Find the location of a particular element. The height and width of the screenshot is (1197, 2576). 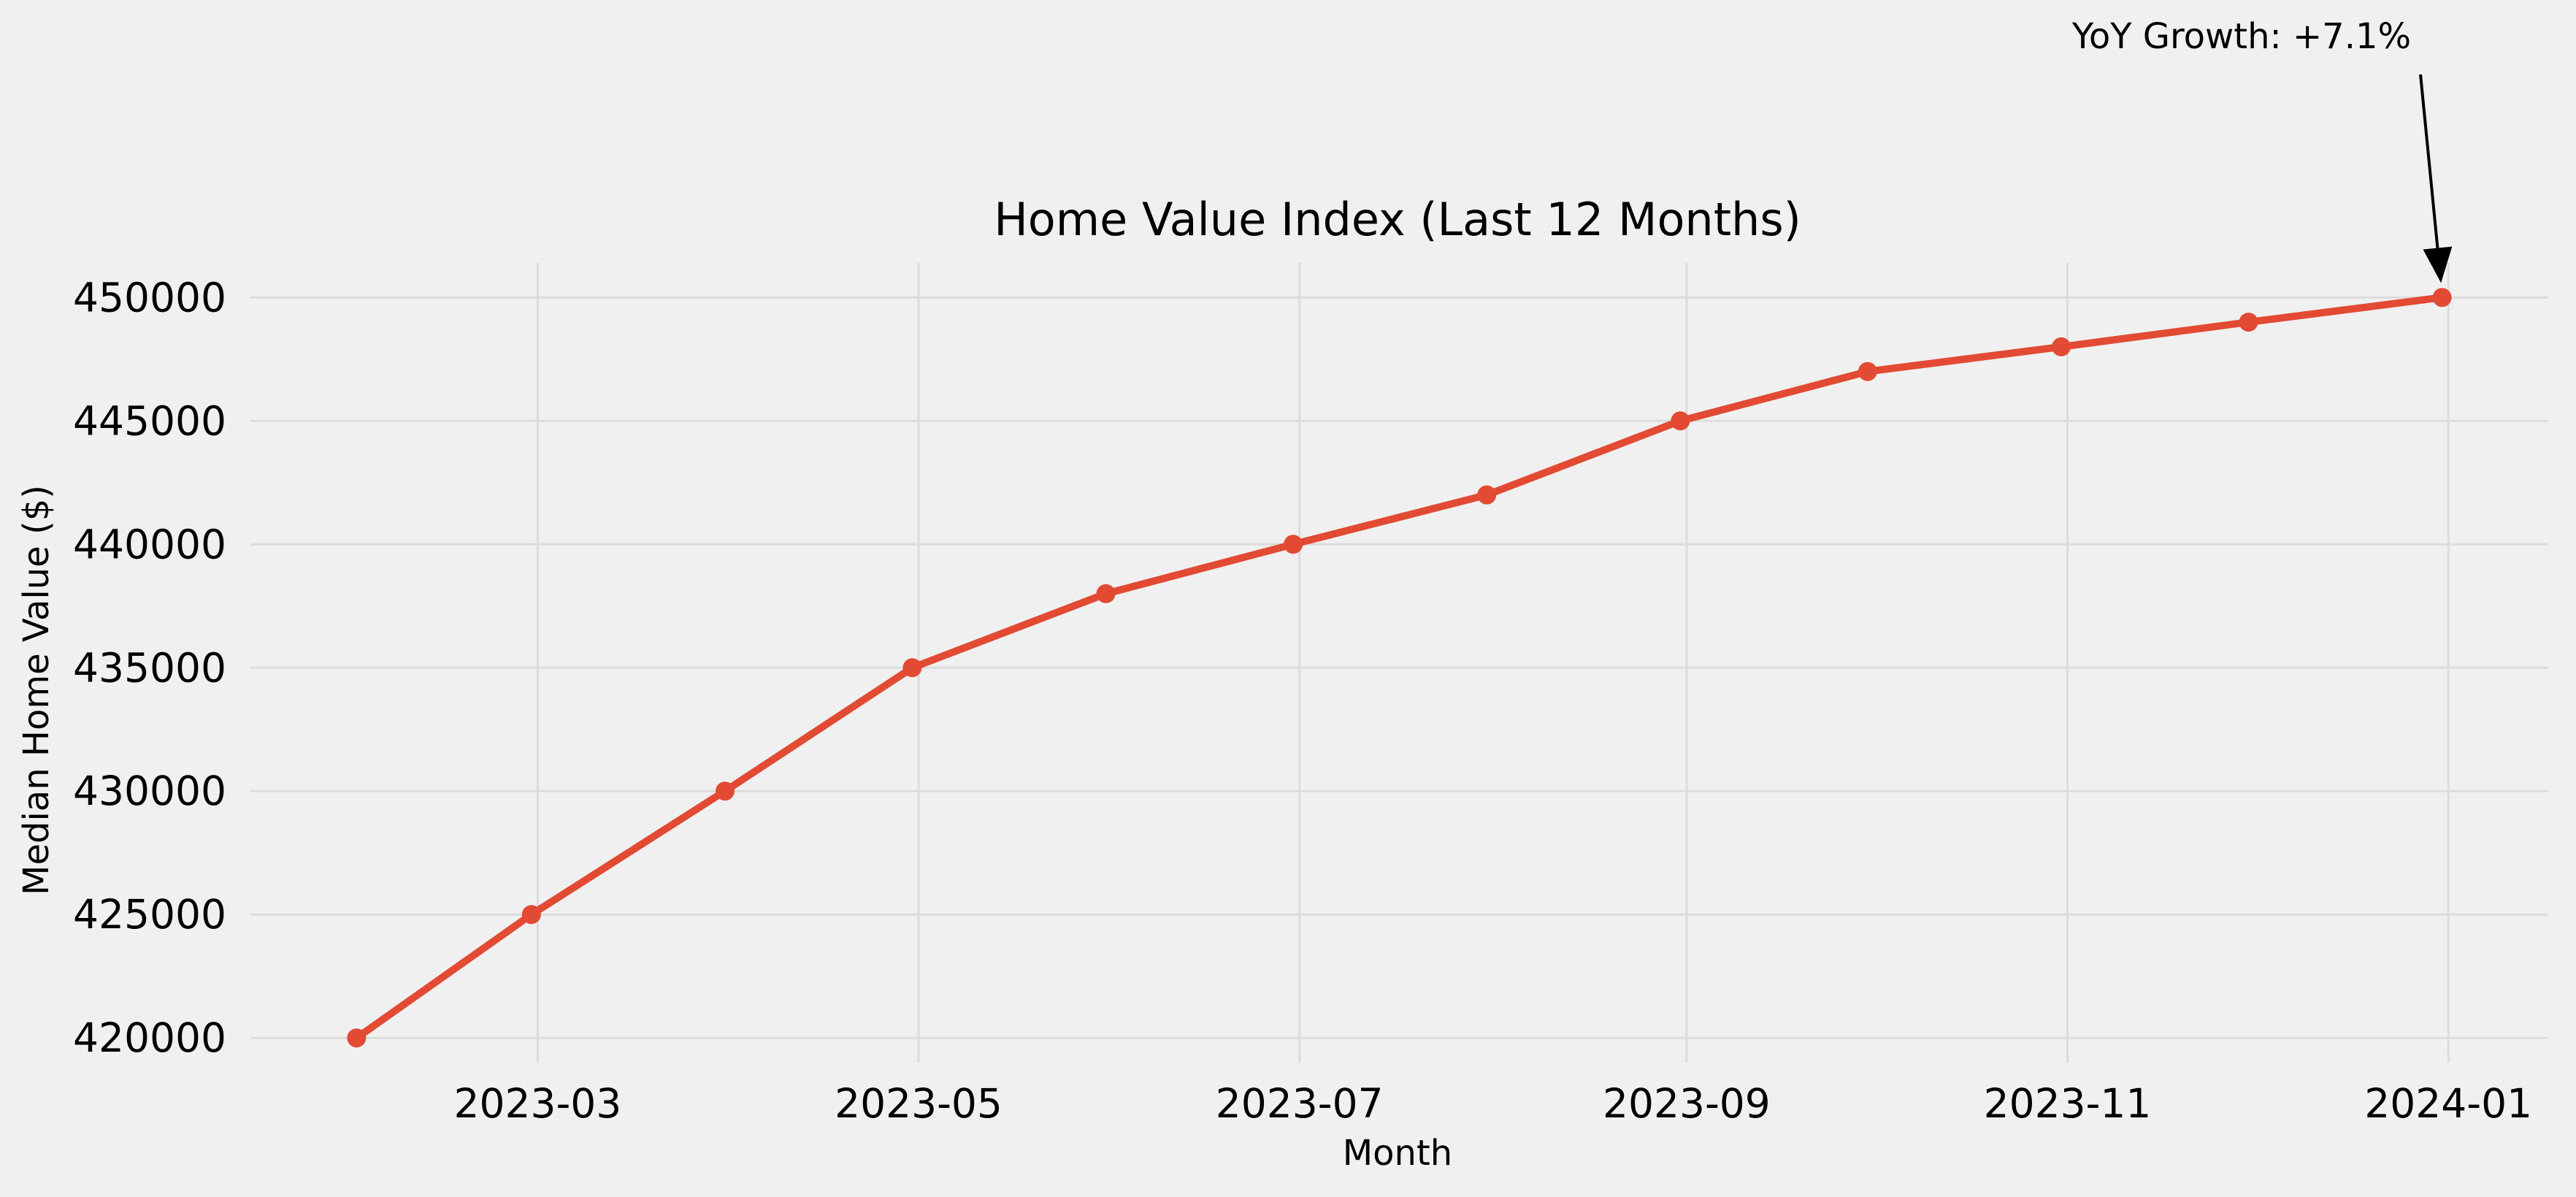

x-tick-label: 2023-05 is located at coordinates (919, 1103).